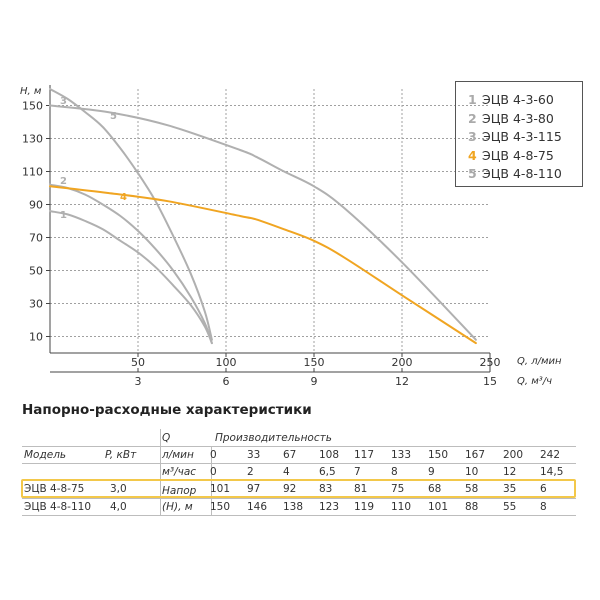  Describe the element at coordinates (54, 489) in the screenshot. I see `row-model: ЭЦВ 4-8-75` at that location.